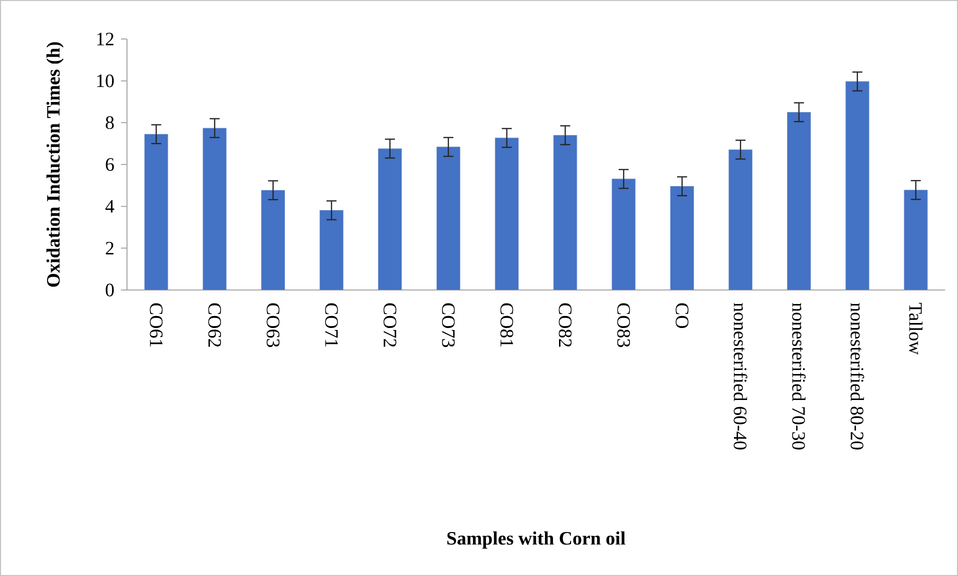  Describe the element at coordinates (110, 123) in the screenshot. I see `y-tick-label: 8` at that location.